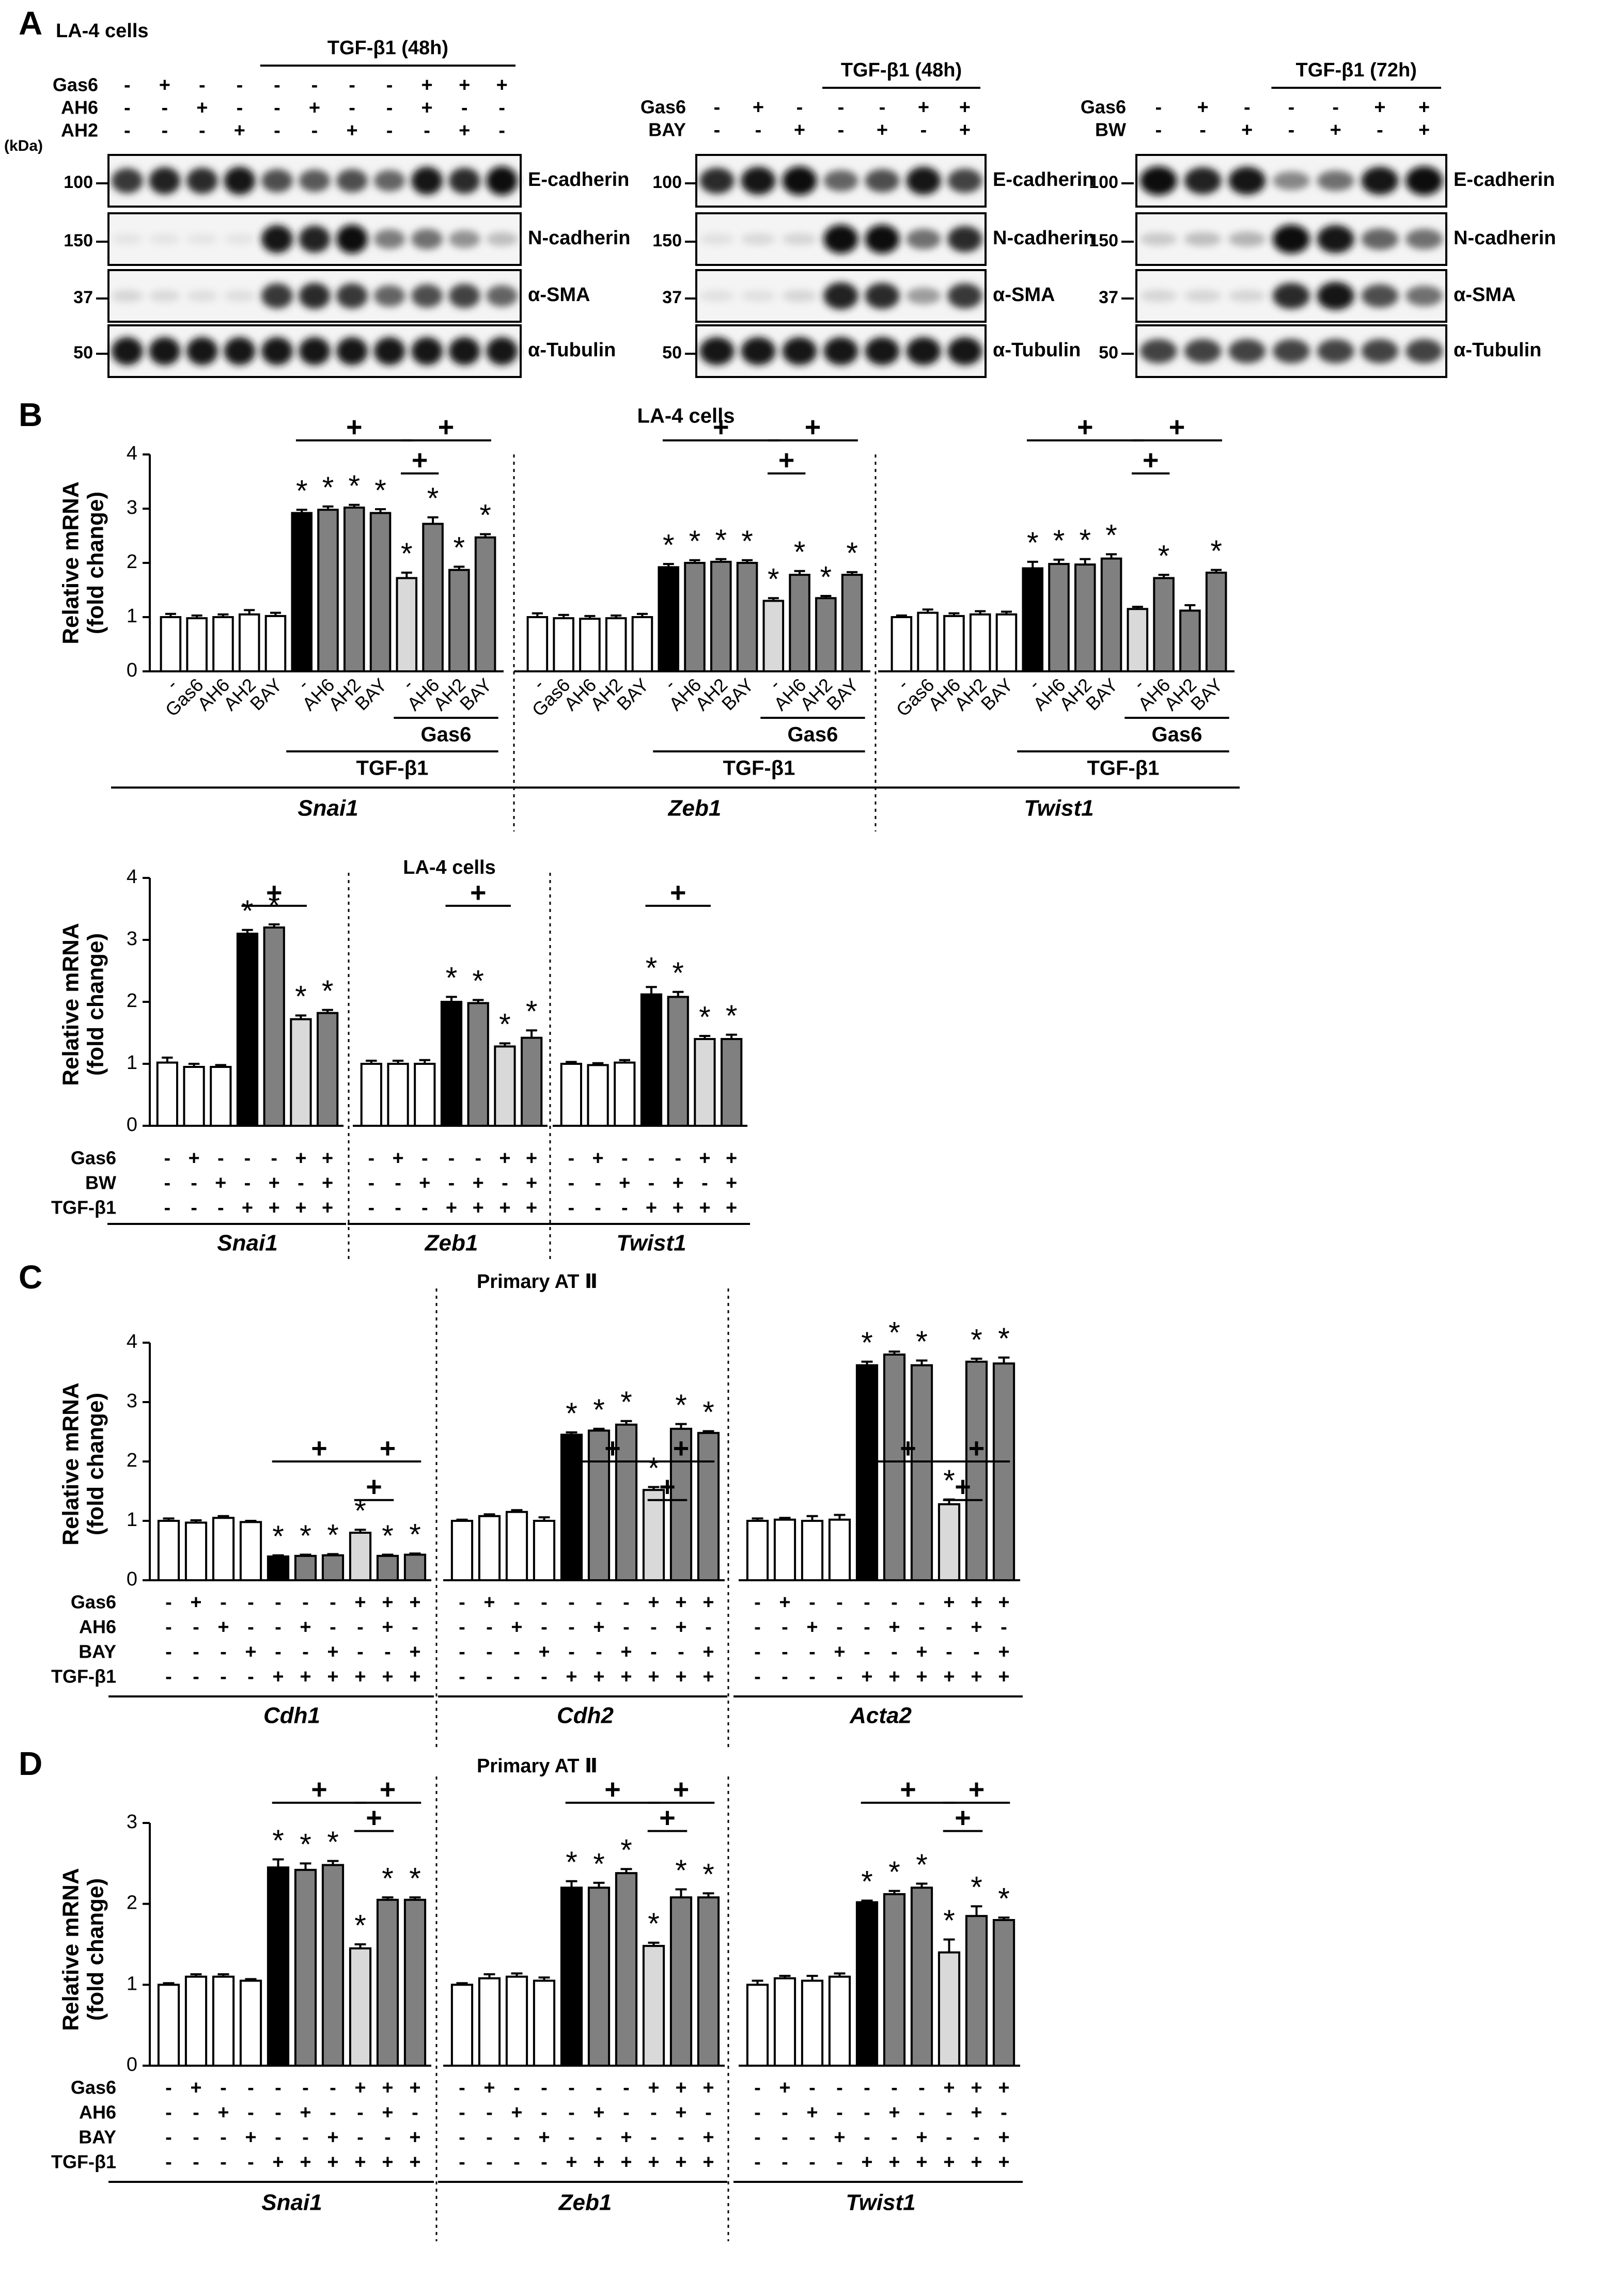 The width and height of the screenshot is (1609, 2296). What do you see at coordinates (306, 1845) in the screenshot?
I see `D-Snai1-star: *` at bounding box center [306, 1845].